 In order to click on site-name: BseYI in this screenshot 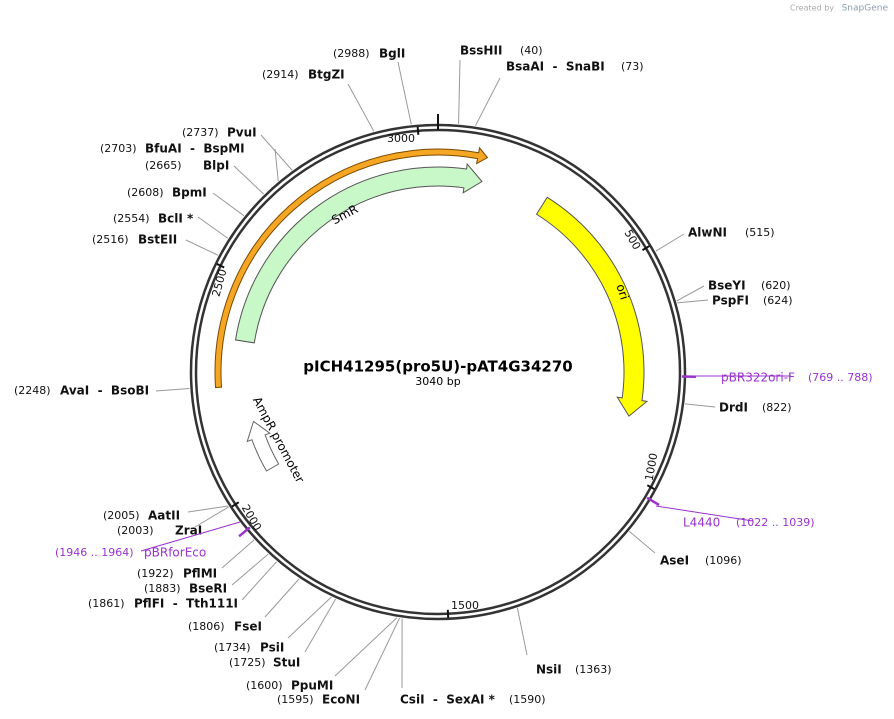, I will do `click(727, 286)`.